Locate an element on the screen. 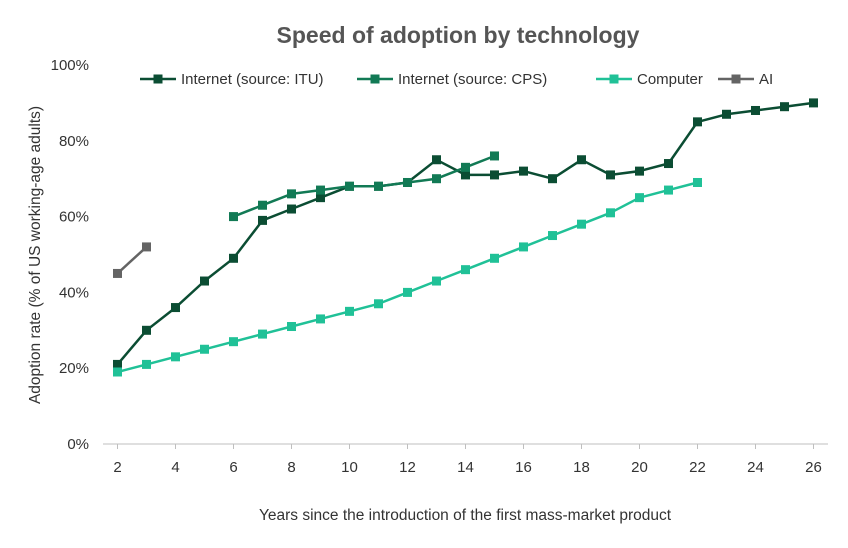  y-tick-label: 100% is located at coordinates (70, 65).